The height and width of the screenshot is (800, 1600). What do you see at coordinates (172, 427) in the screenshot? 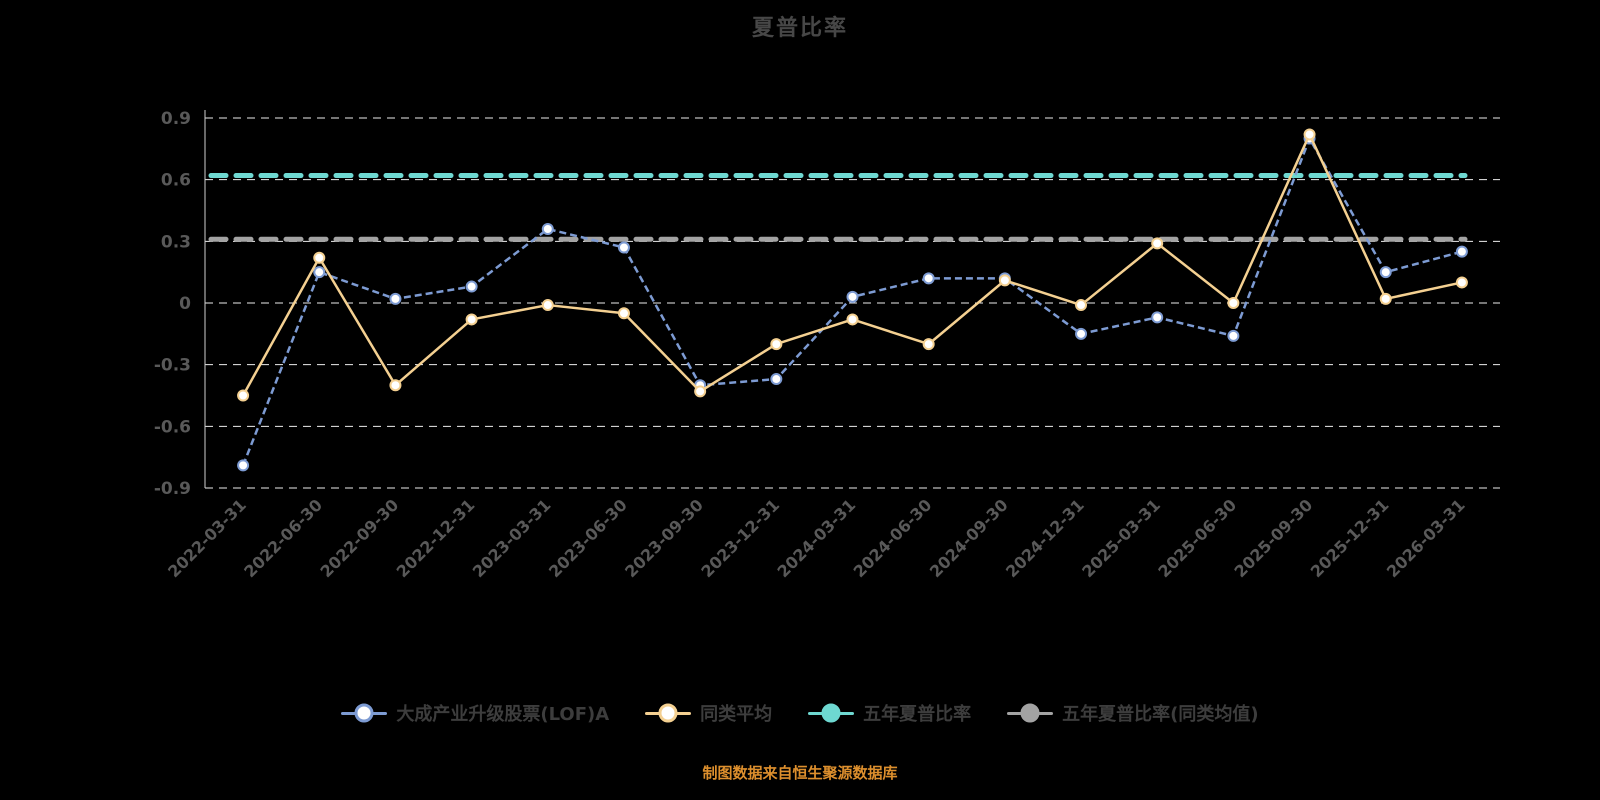
I see `svg-text: -0.6` at bounding box center [172, 427].